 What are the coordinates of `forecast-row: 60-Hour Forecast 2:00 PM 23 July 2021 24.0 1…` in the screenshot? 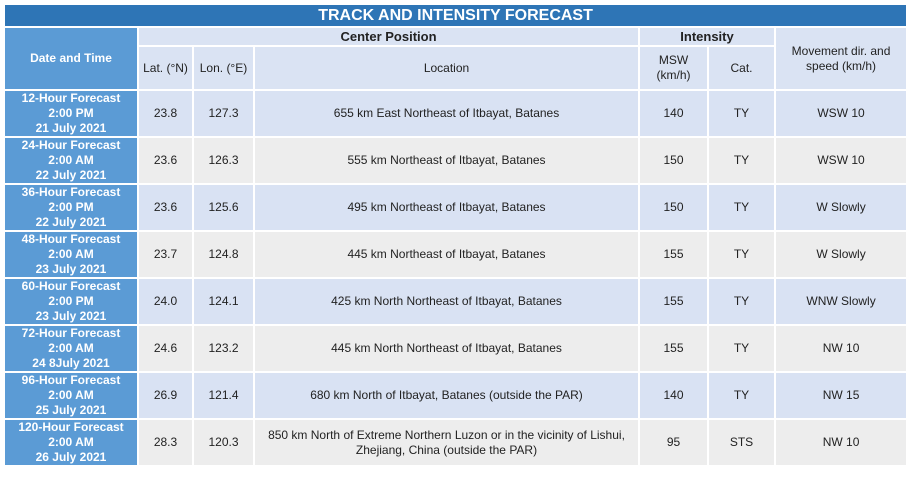 It's located at (455, 301).